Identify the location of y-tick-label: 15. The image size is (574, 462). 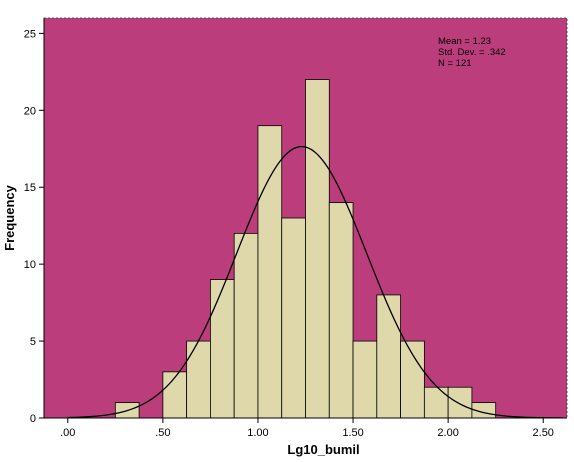
(30, 188).